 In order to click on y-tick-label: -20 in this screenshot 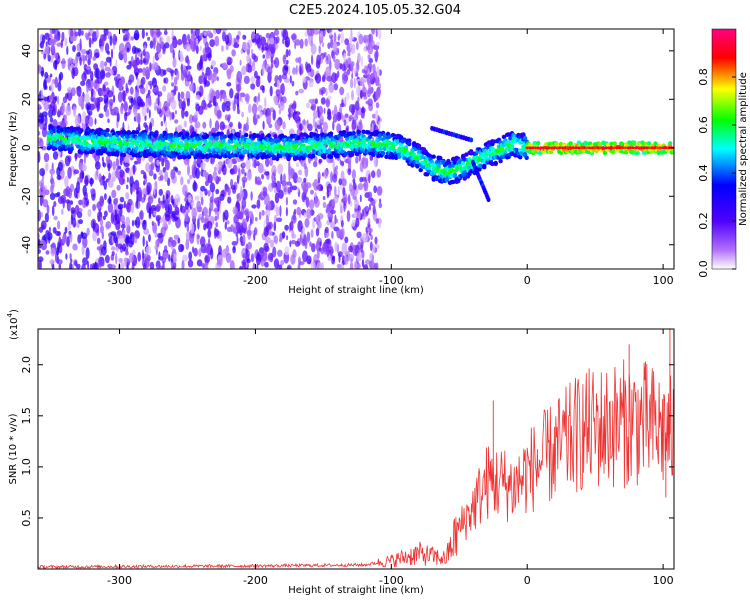, I will do `click(26, 196)`.